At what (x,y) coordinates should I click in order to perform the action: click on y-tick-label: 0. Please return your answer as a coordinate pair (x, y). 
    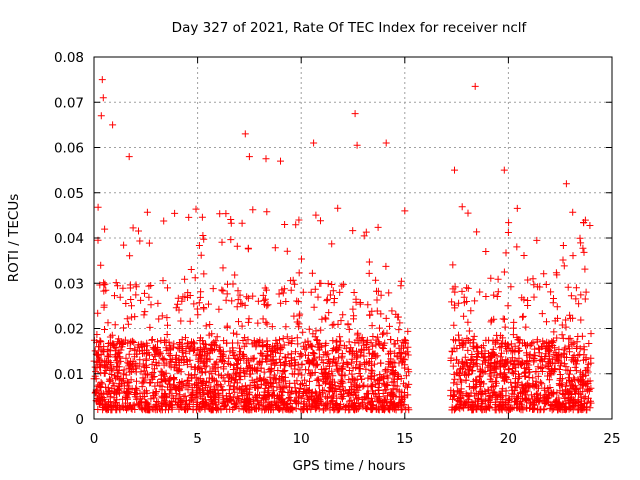
    Looking at the image, I should click on (79, 420).